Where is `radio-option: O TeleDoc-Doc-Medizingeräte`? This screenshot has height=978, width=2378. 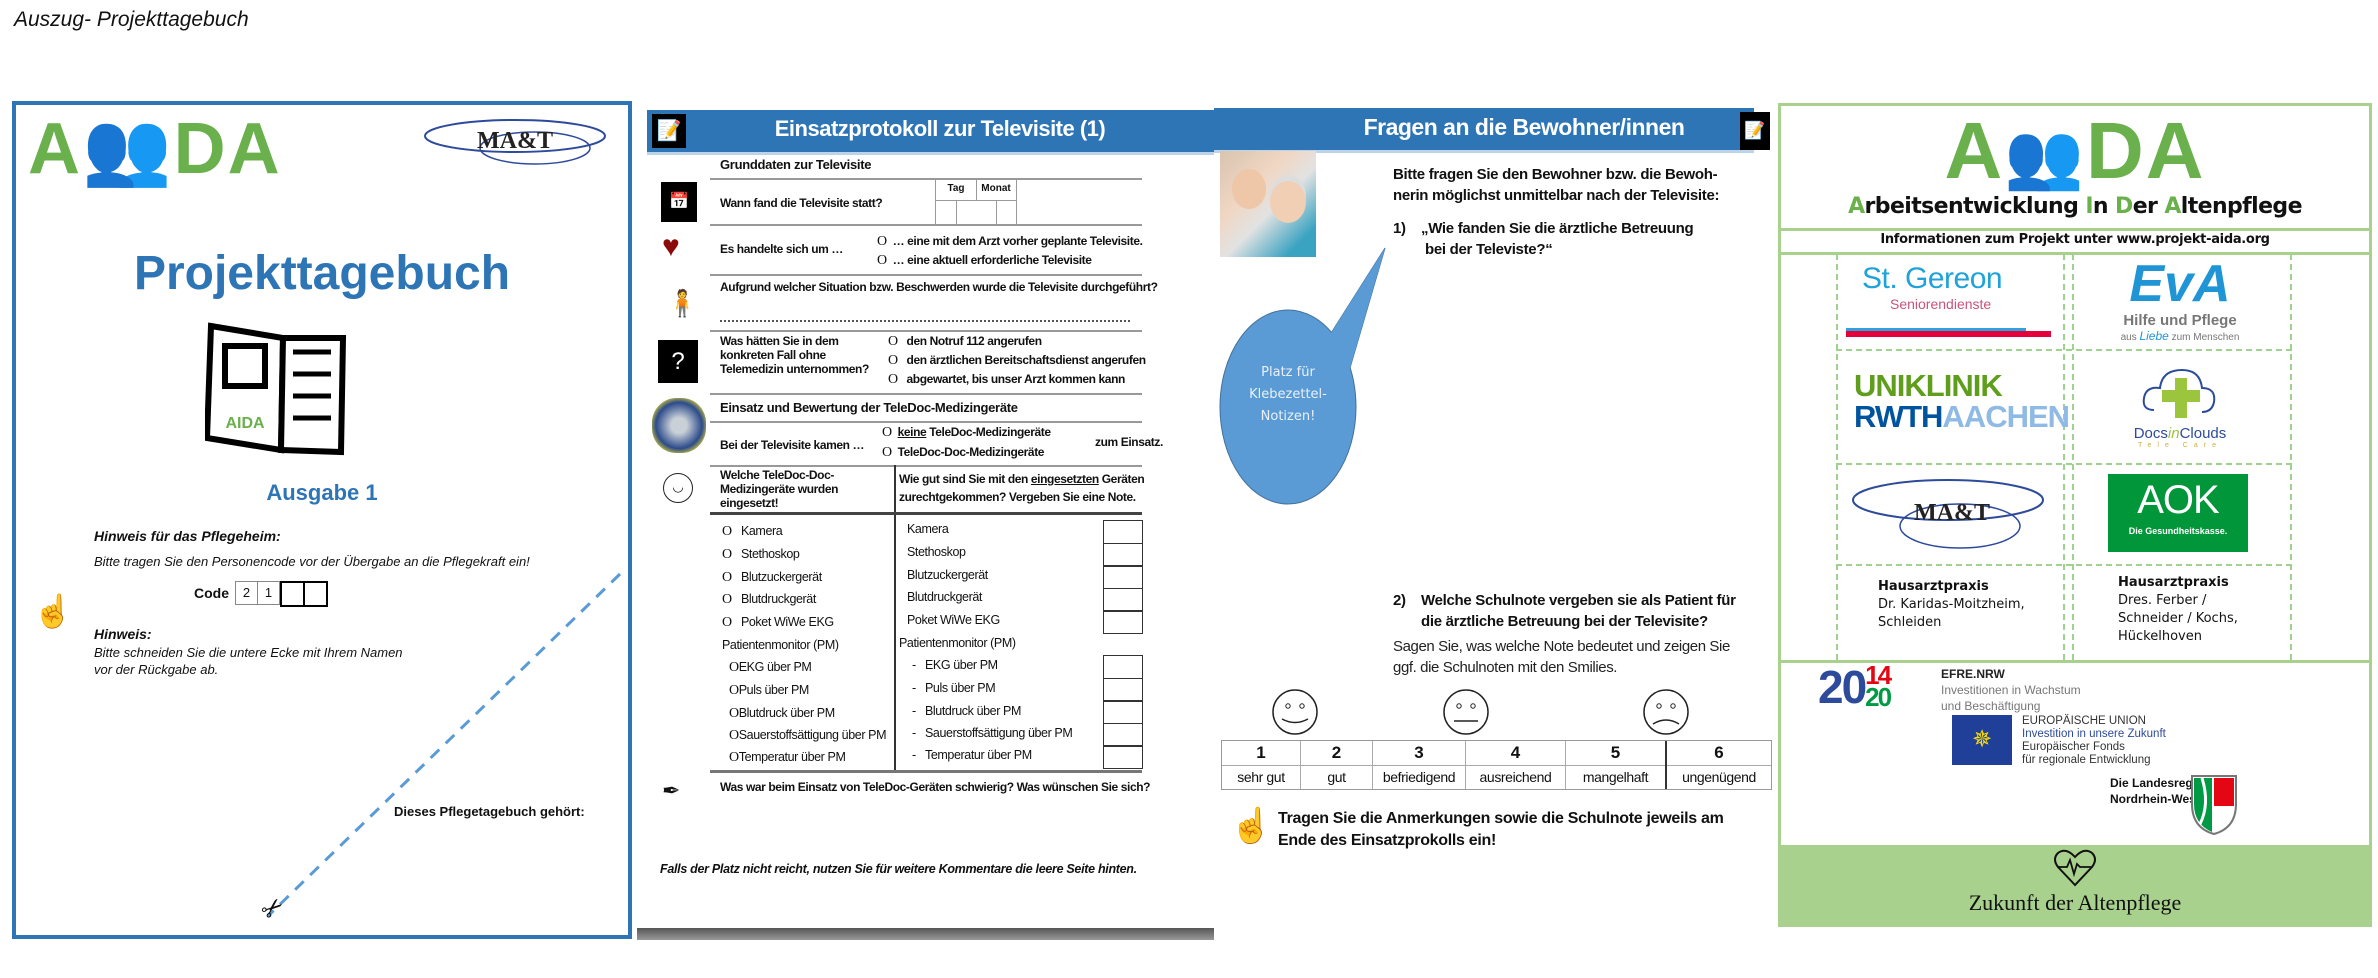 radio-option: O TeleDoc-Doc-Medizingeräte is located at coordinates (963, 452).